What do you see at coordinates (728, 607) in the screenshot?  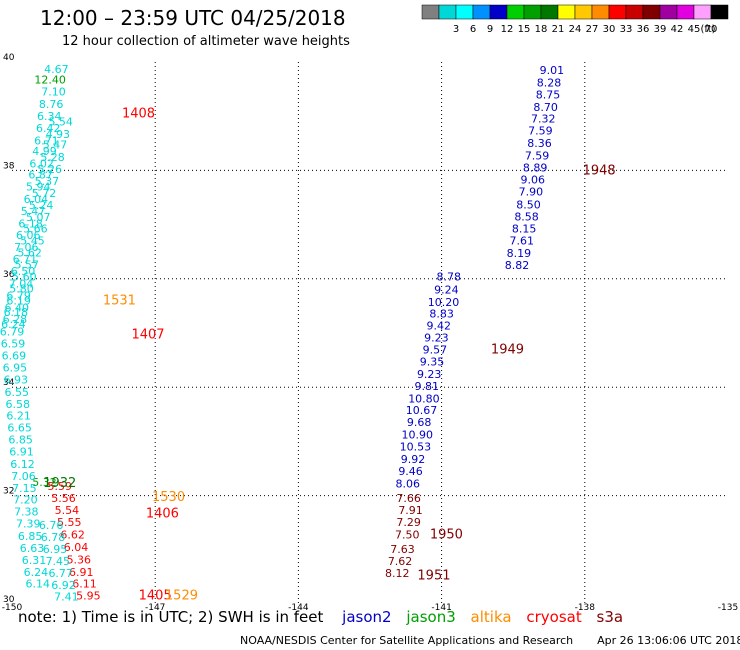 I see `x-tick-label: -135` at bounding box center [728, 607].